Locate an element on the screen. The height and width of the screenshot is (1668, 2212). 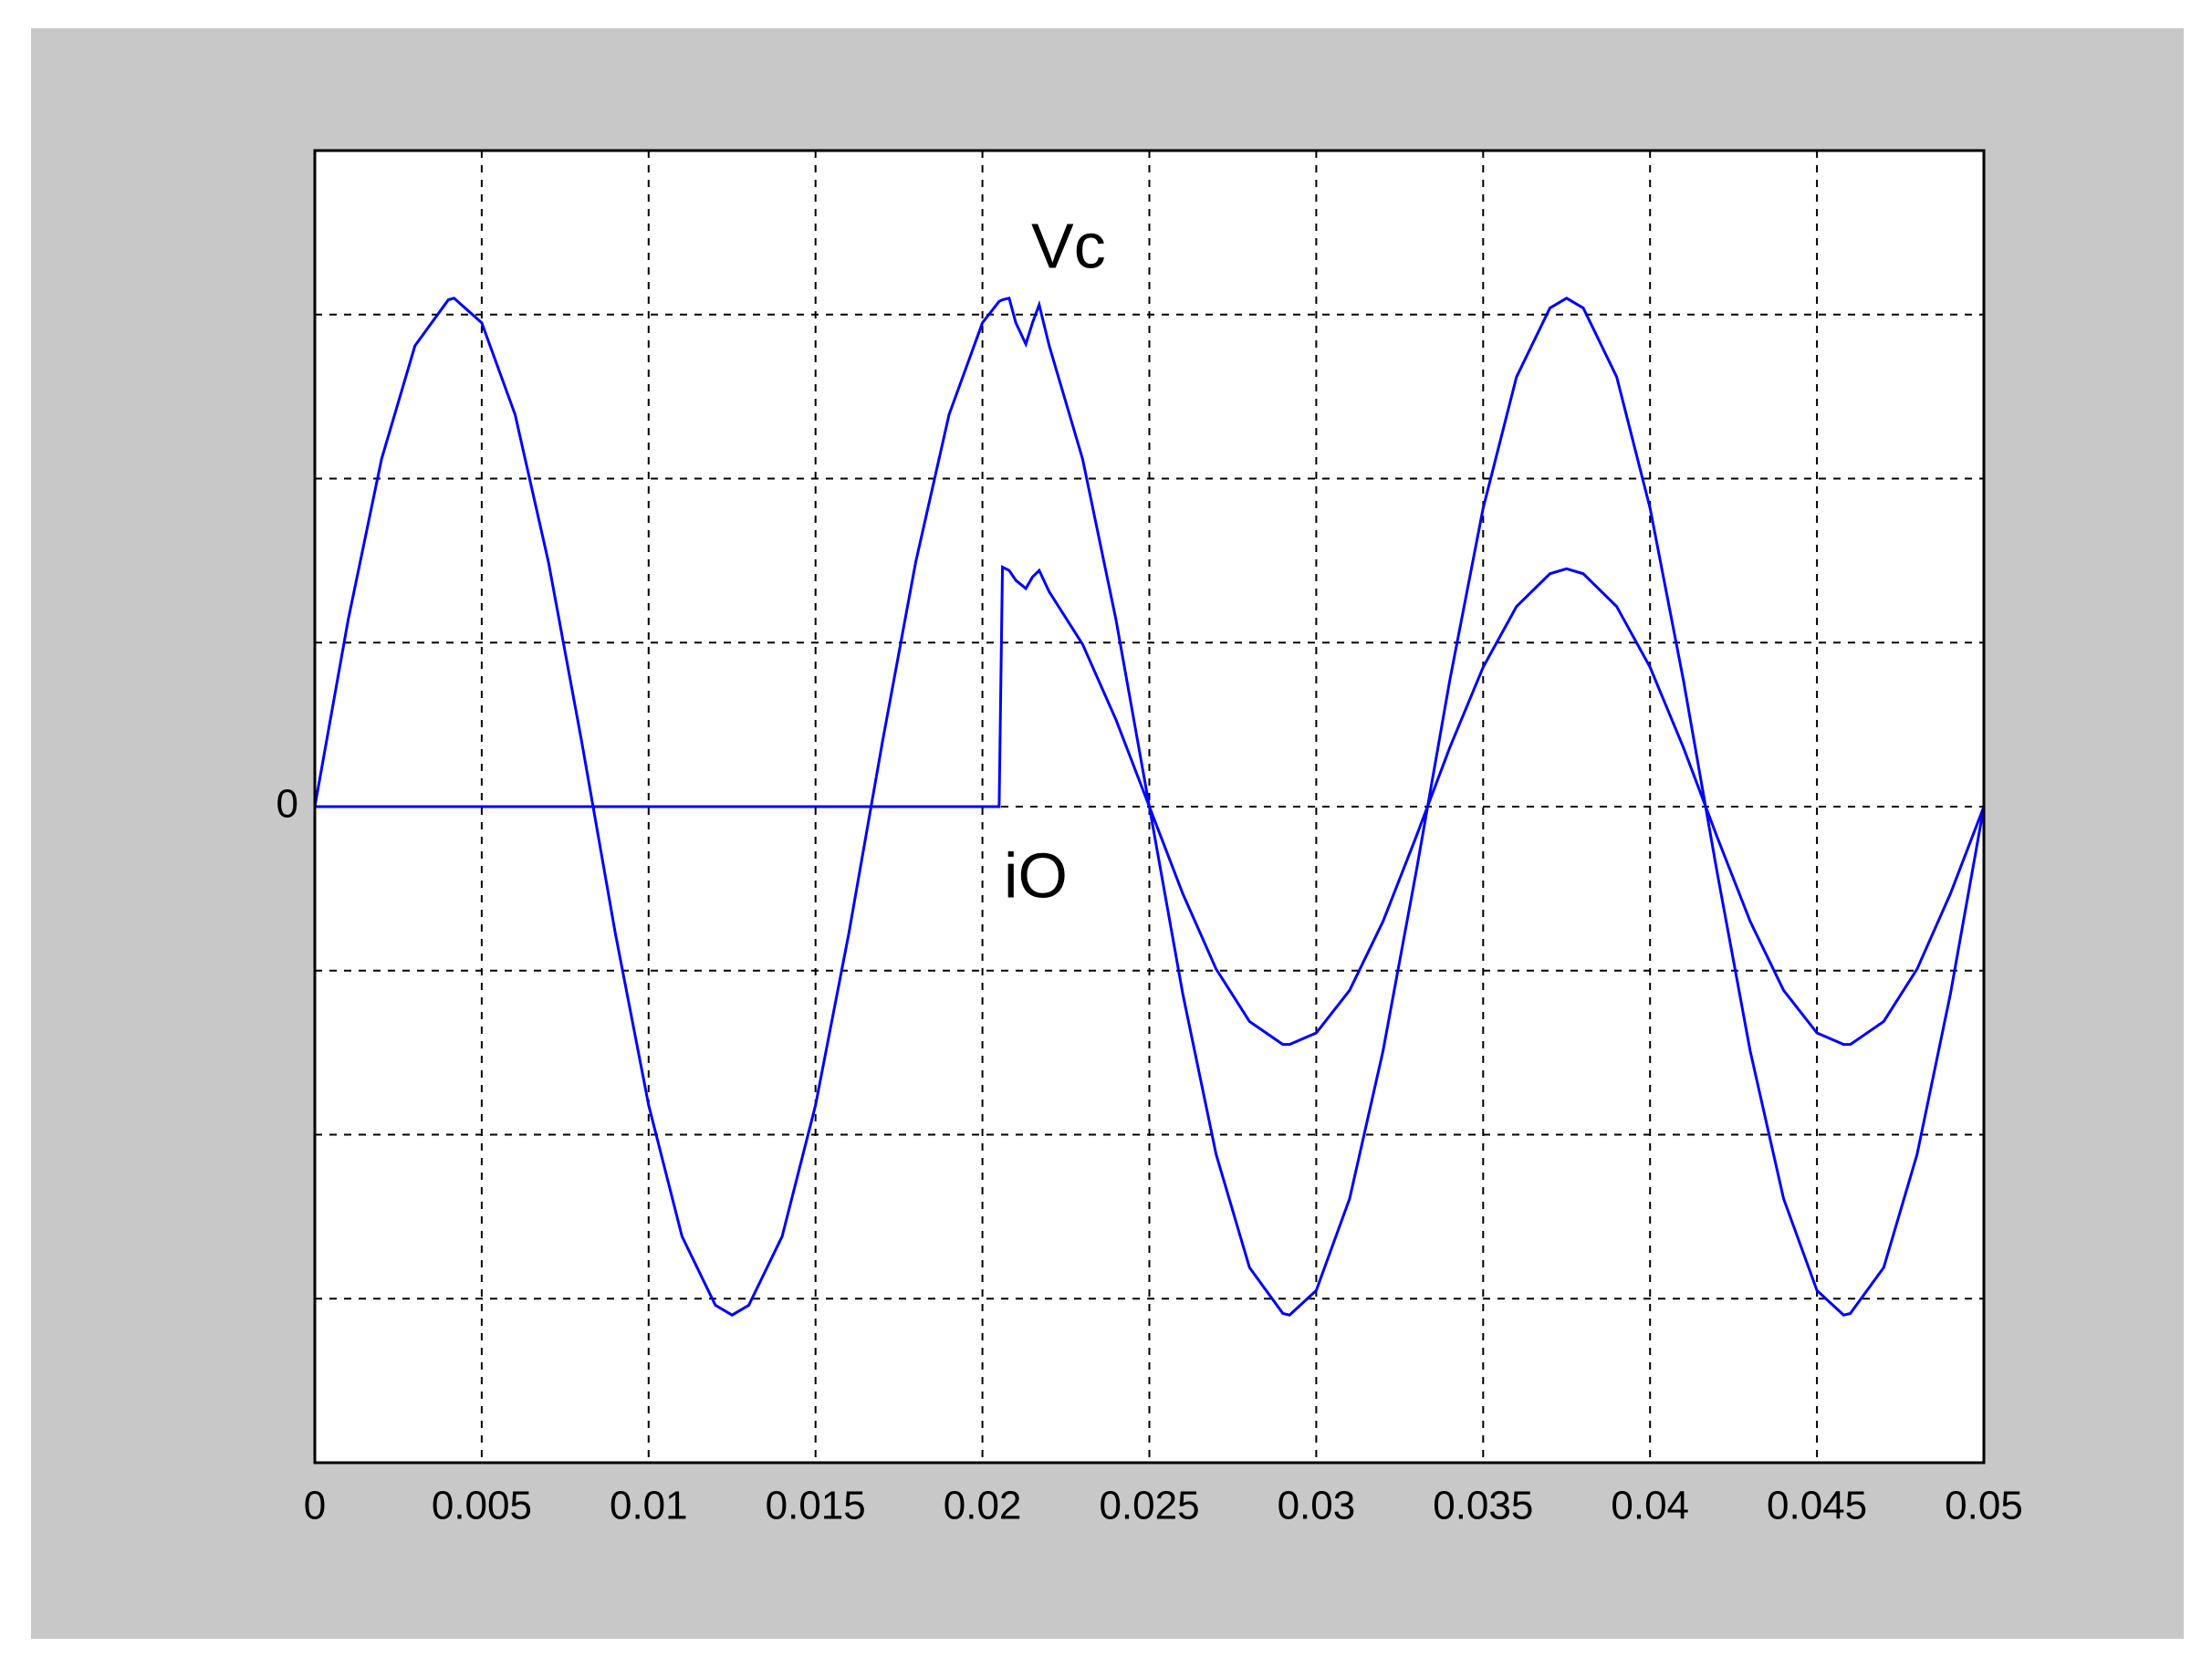
x-tick-label: 0.025 is located at coordinates (1149, 1506).